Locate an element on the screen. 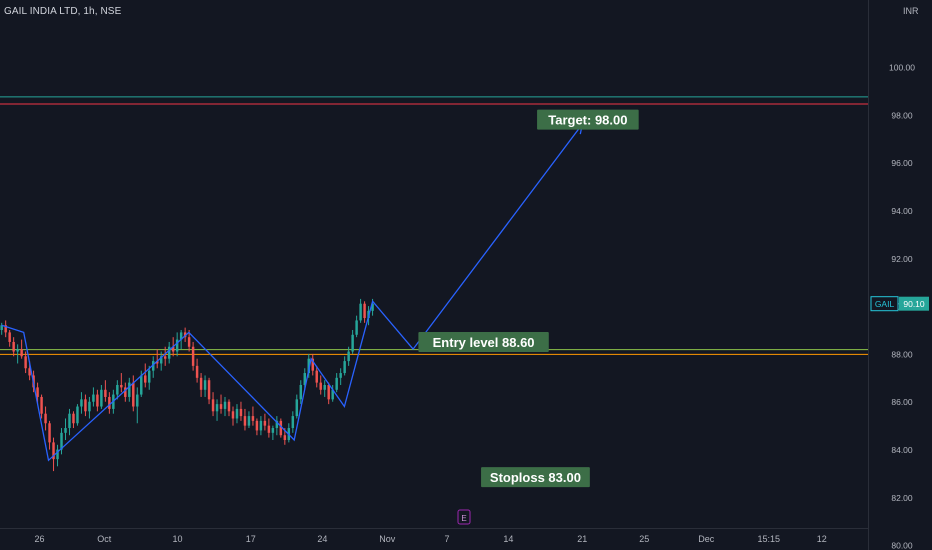  annotation-text: Target: 98.00 is located at coordinates (587, 120).